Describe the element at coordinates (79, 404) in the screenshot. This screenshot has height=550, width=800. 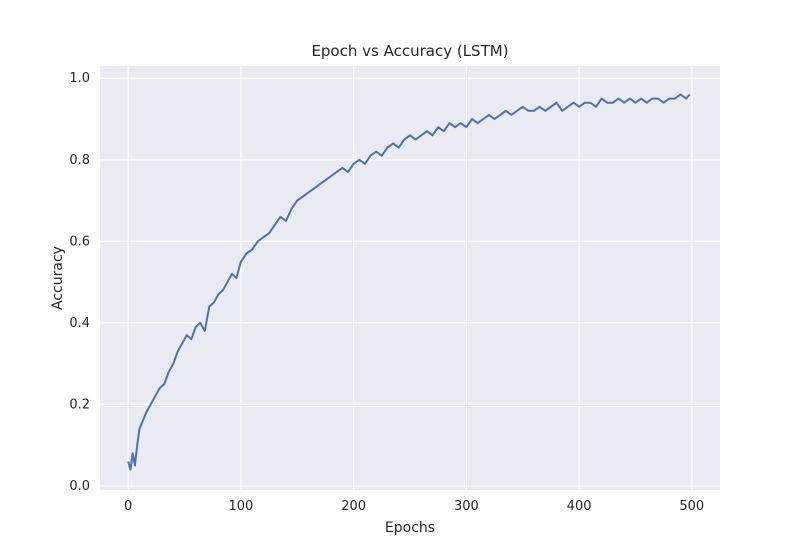
I see `y-tick-label: 0.2` at that location.